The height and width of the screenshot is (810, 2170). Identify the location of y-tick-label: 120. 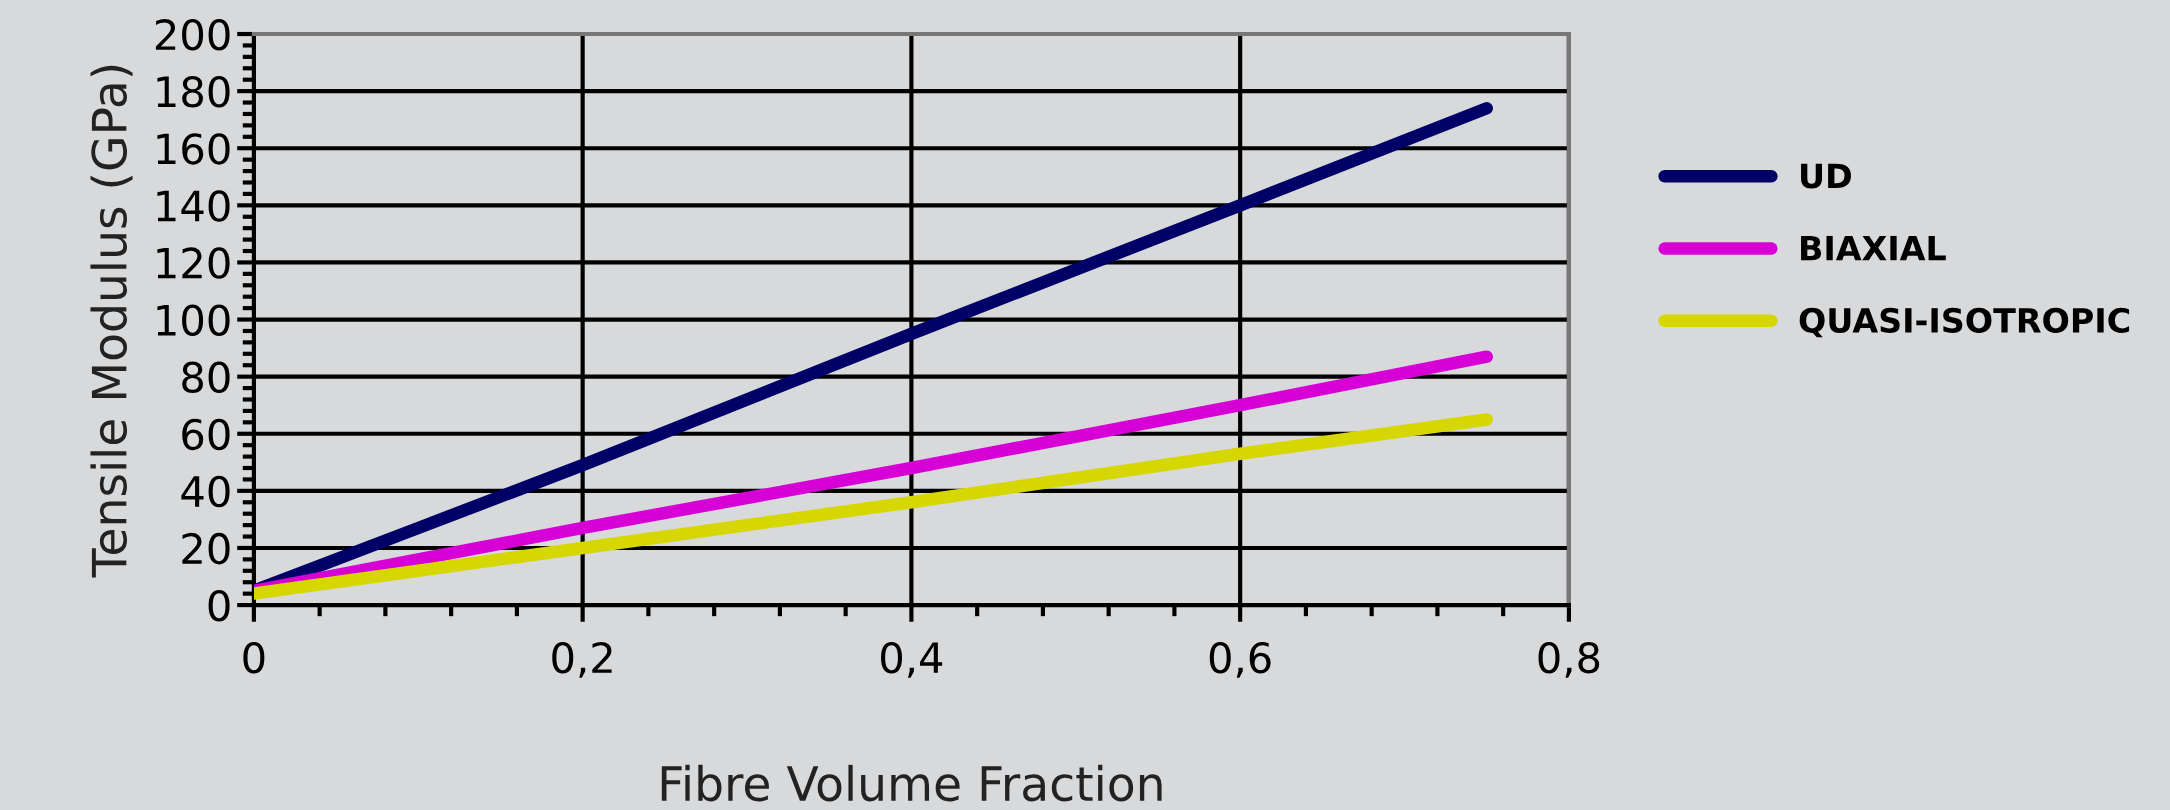
(193, 263).